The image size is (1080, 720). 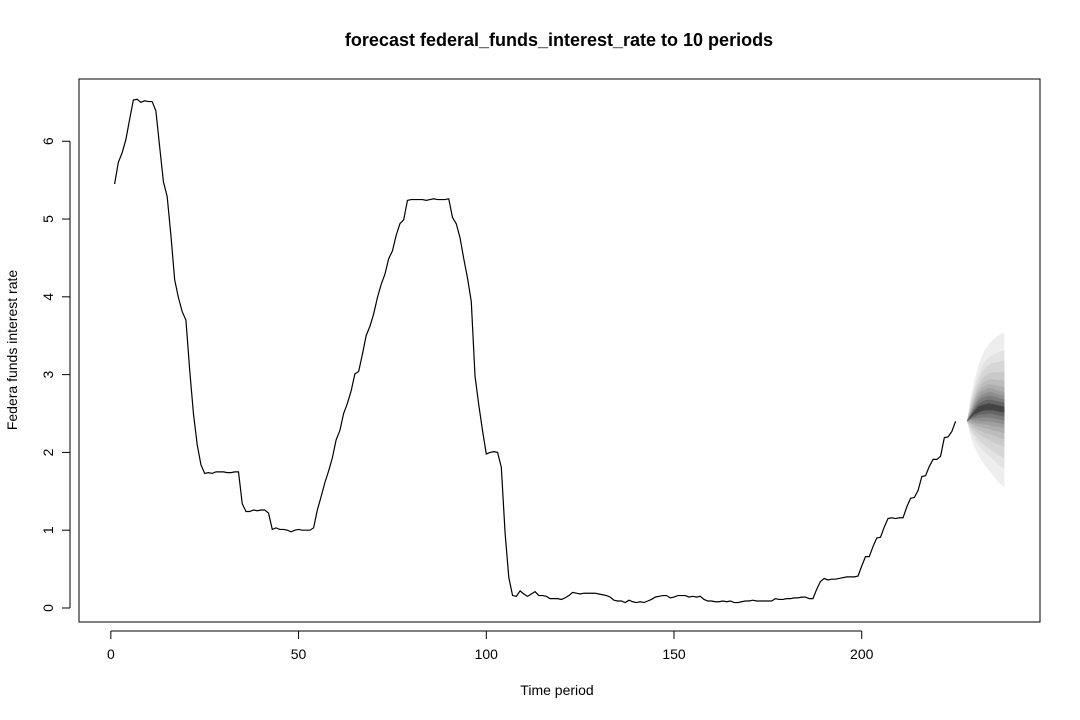 What do you see at coordinates (48, 375) in the screenshot?
I see `y-tick-label: 3` at bounding box center [48, 375].